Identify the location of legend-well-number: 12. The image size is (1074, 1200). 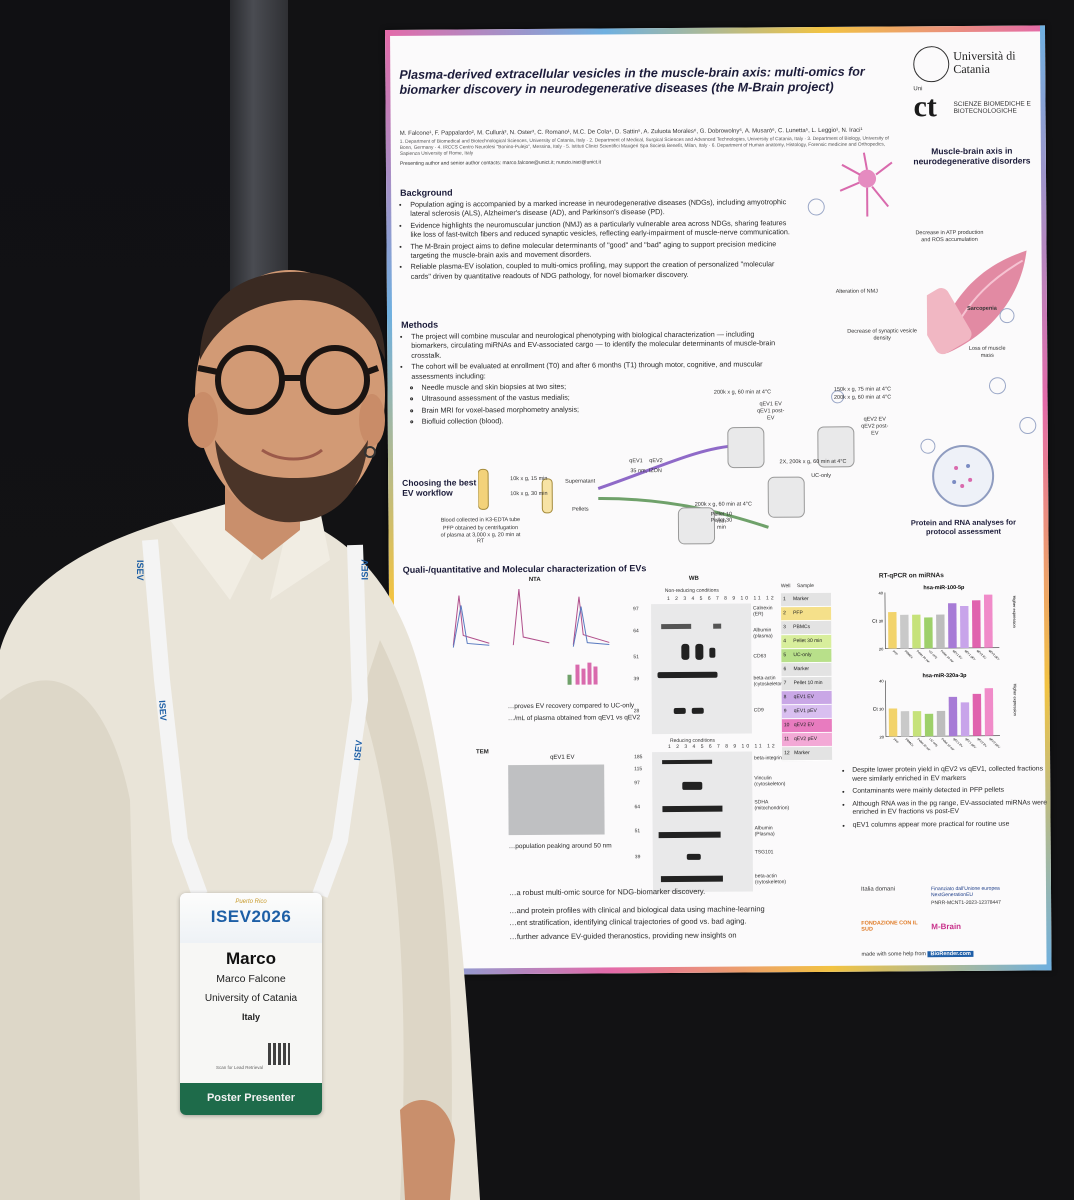
(787, 753).